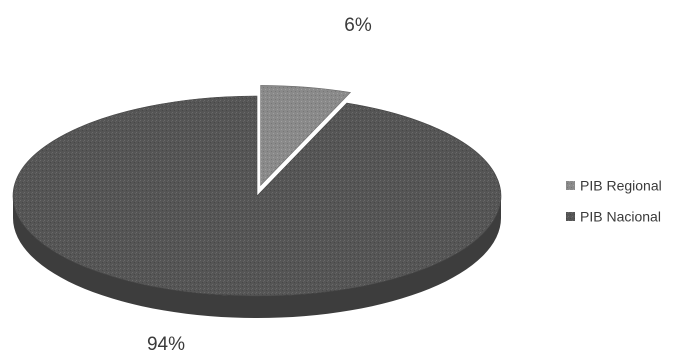  What do you see at coordinates (614, 201) in the screenshot?
I see `pie-legend: PIB Regional PIB Nacional` at bounding box center [614, 201].